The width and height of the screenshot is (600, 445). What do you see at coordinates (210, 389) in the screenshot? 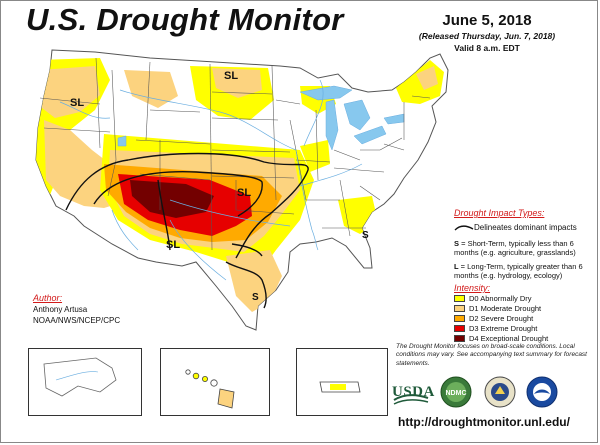
I see `hawaii-outline` at bounding box center [210, 389].